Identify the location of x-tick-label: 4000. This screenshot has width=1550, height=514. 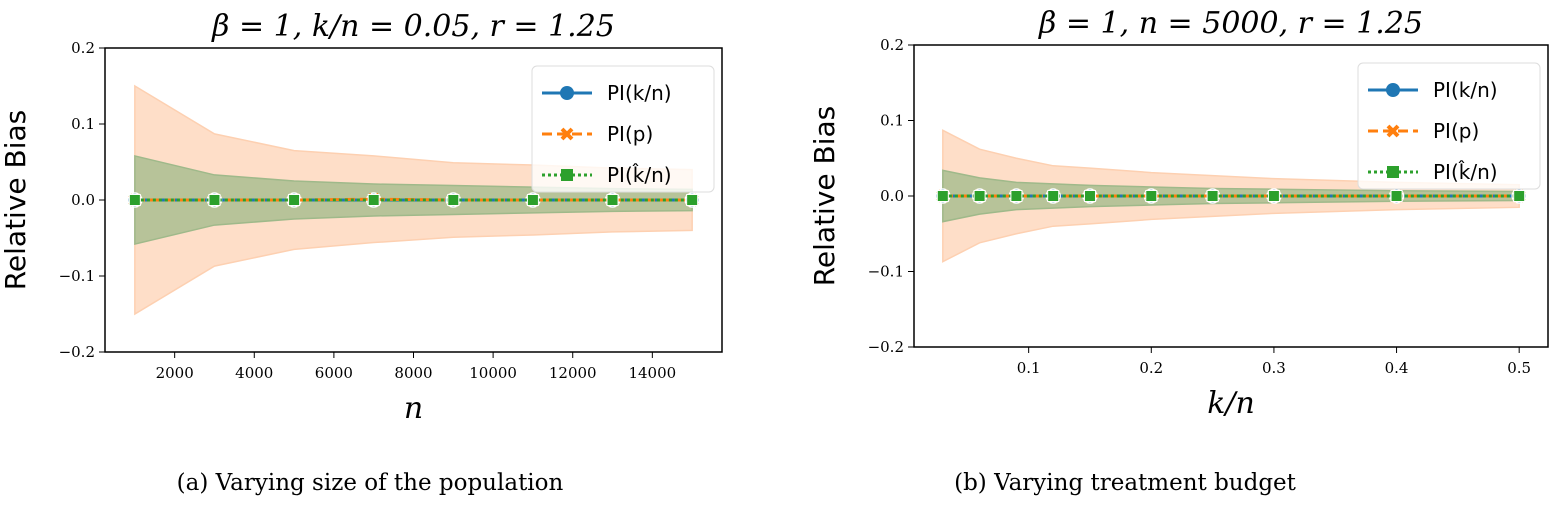
(254, 373).